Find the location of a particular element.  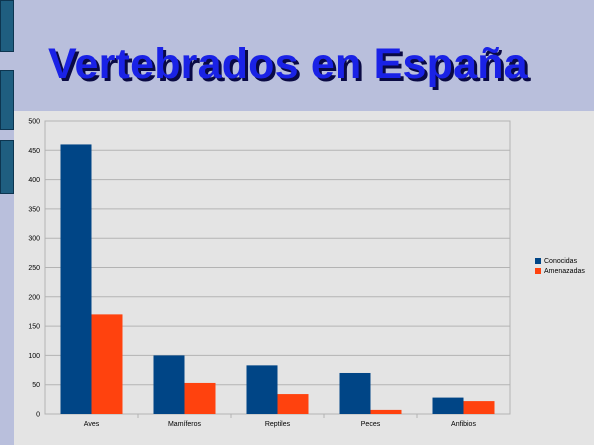

y-tick-label: 250 is located at coordinates (34, 268).